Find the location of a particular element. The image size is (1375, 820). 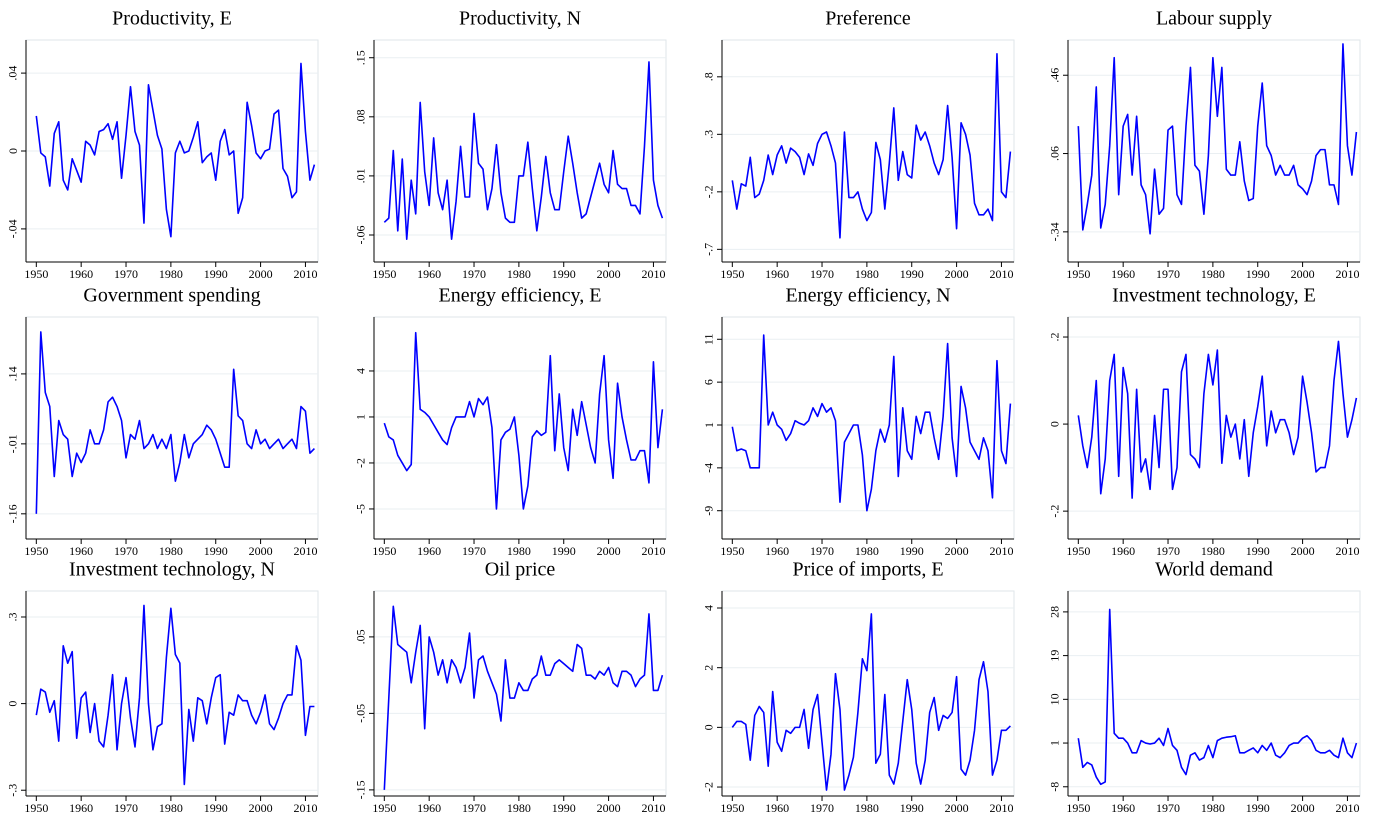

y-tick-label: -.3 is located at coordinates (13, 790).